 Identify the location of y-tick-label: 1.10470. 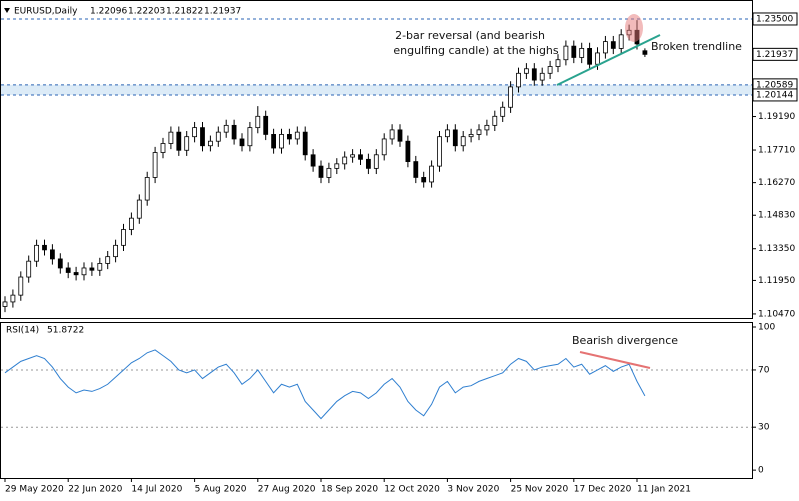
(776, 314).